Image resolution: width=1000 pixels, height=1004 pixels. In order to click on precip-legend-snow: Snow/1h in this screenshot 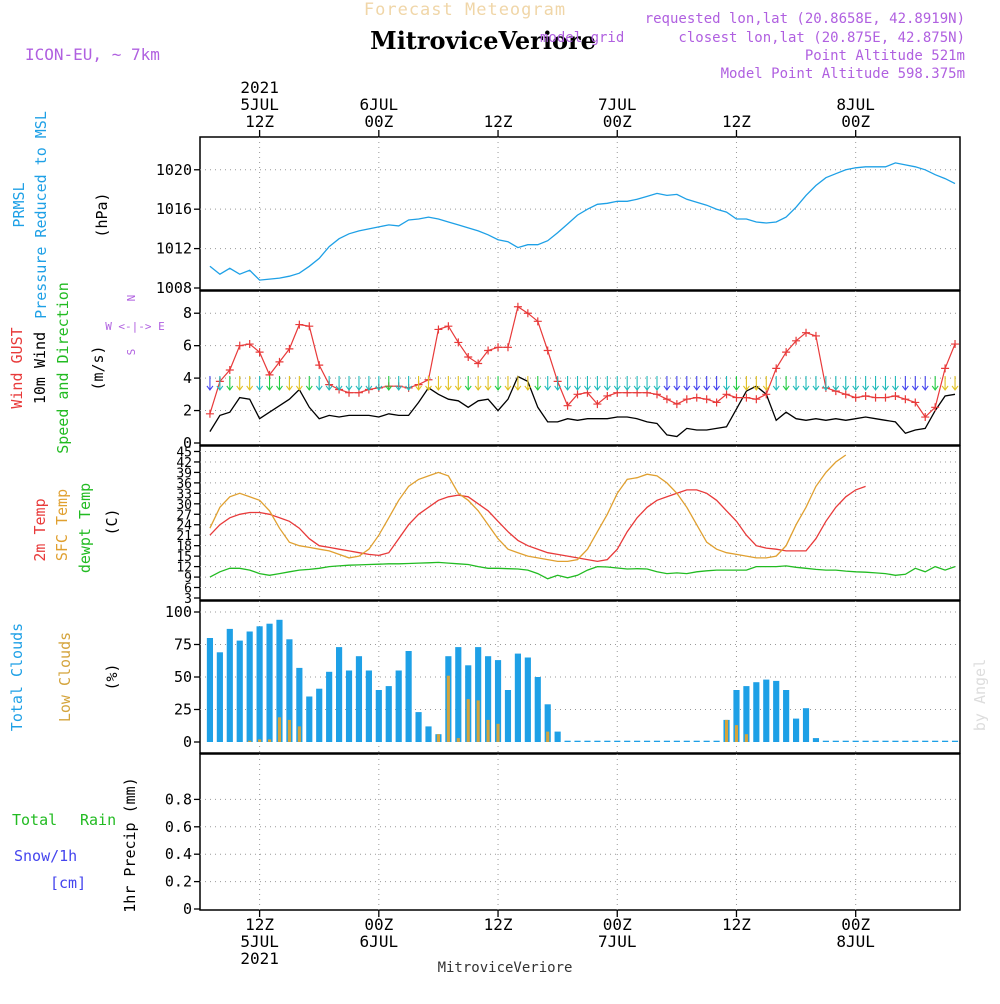, I will do `click(45, 856)`.